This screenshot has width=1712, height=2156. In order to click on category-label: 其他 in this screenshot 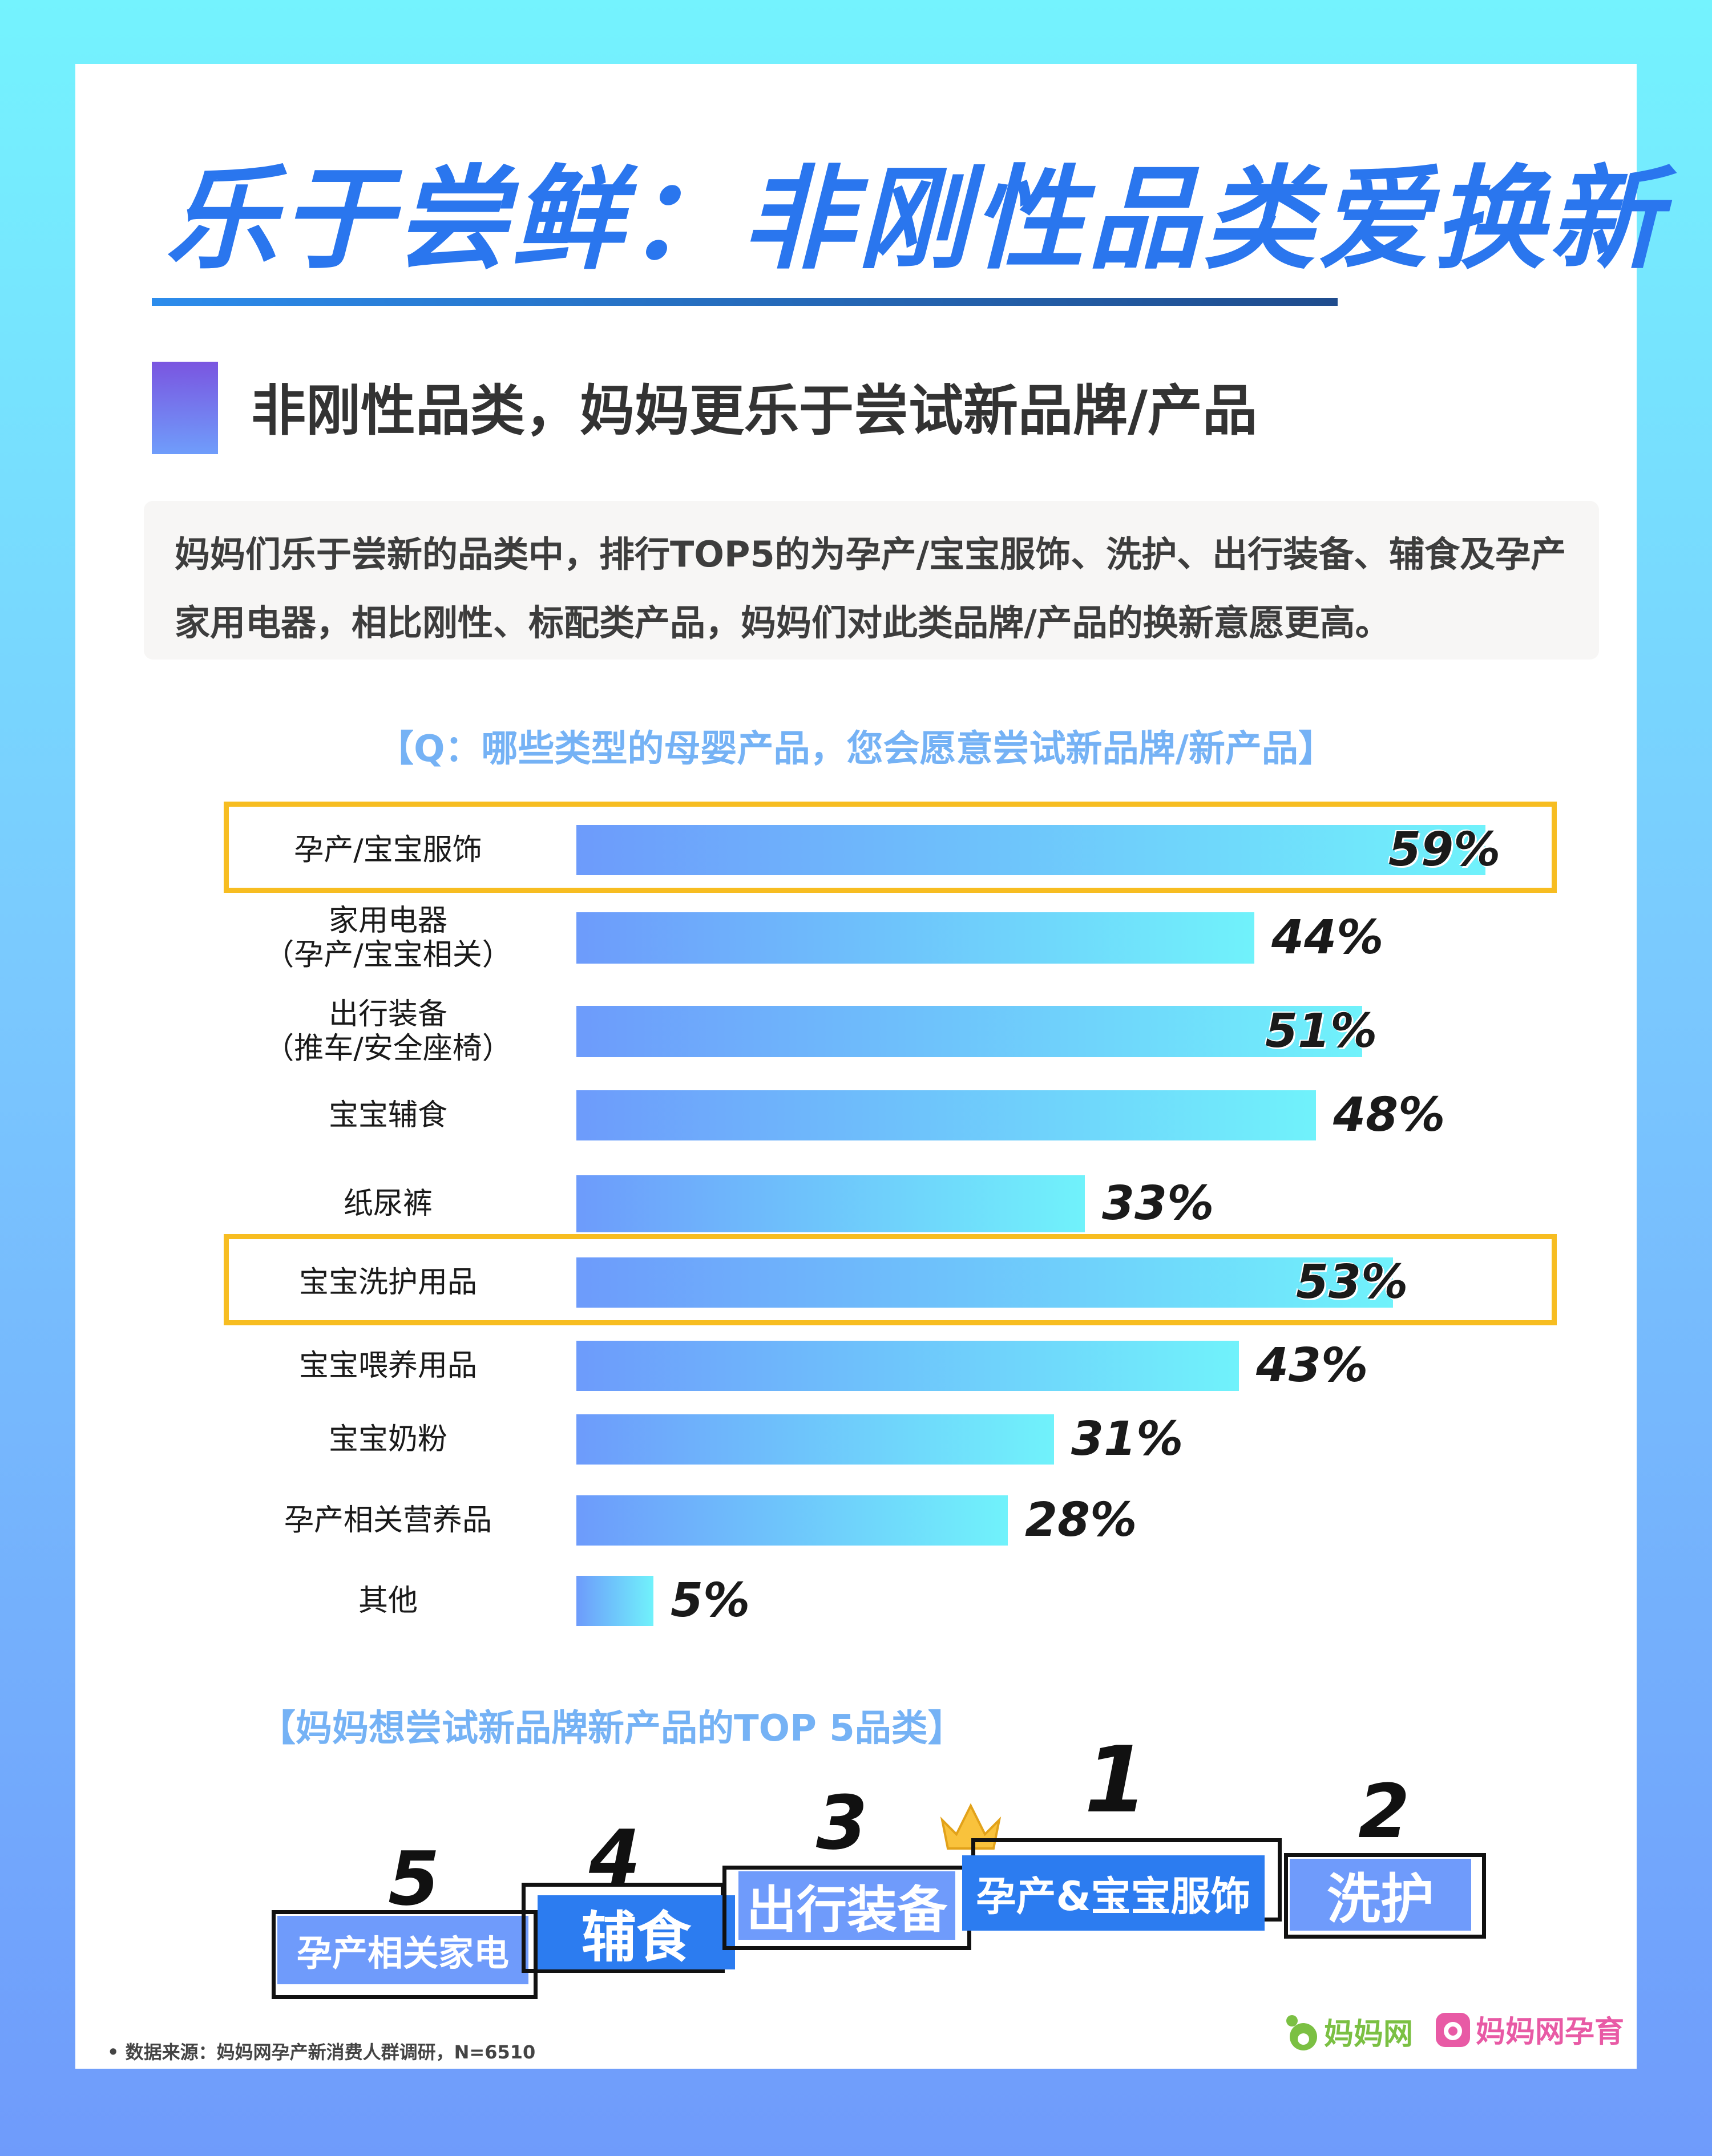, I will do `click(388, 1601)`.